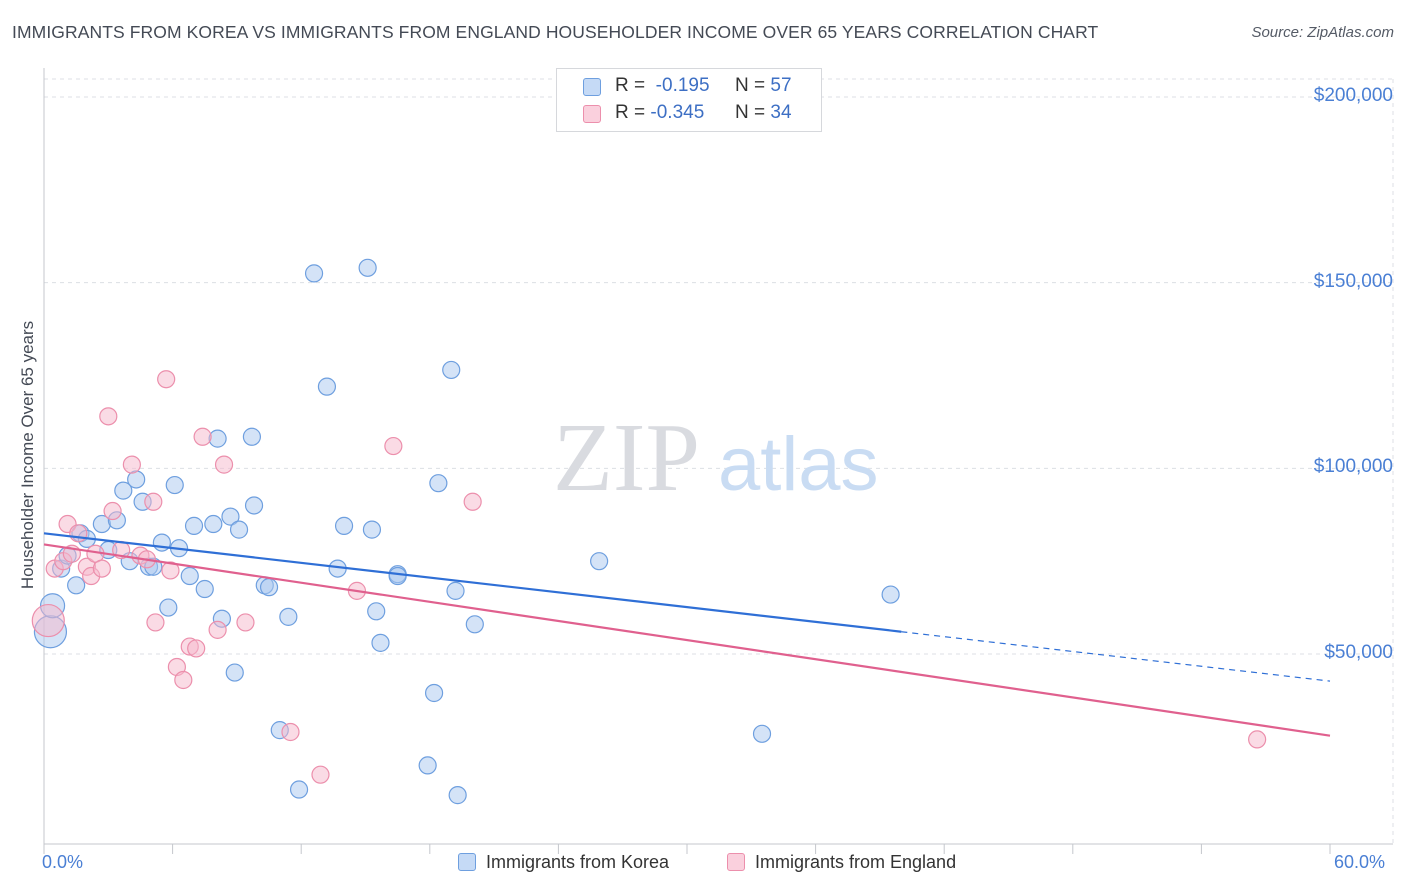 This screenshot has width=1406, height=892. What do you see at coordinates (660, 112) in the screenshot?
I see `legend-r-england: R = -0.345` at bounding box center [660, 112].